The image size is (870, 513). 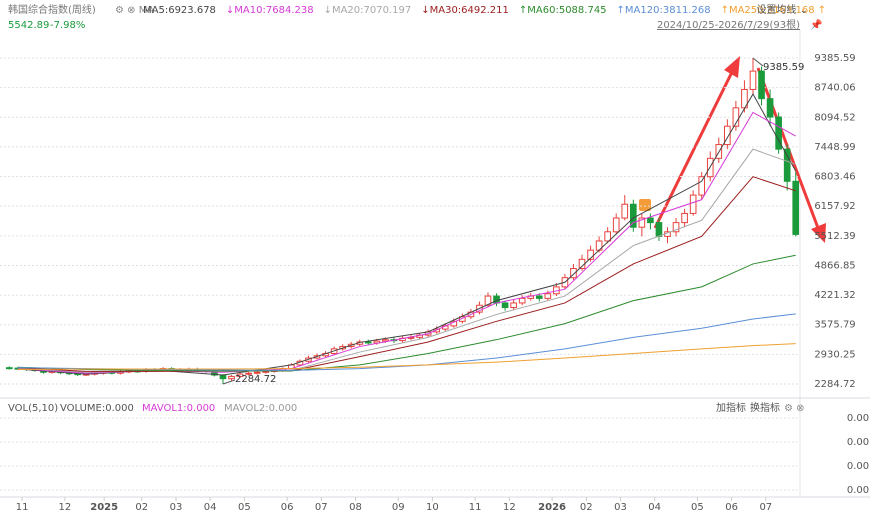 I want to click on legend-item: ↓MA30:6492.211, so click(x=465, y=10).